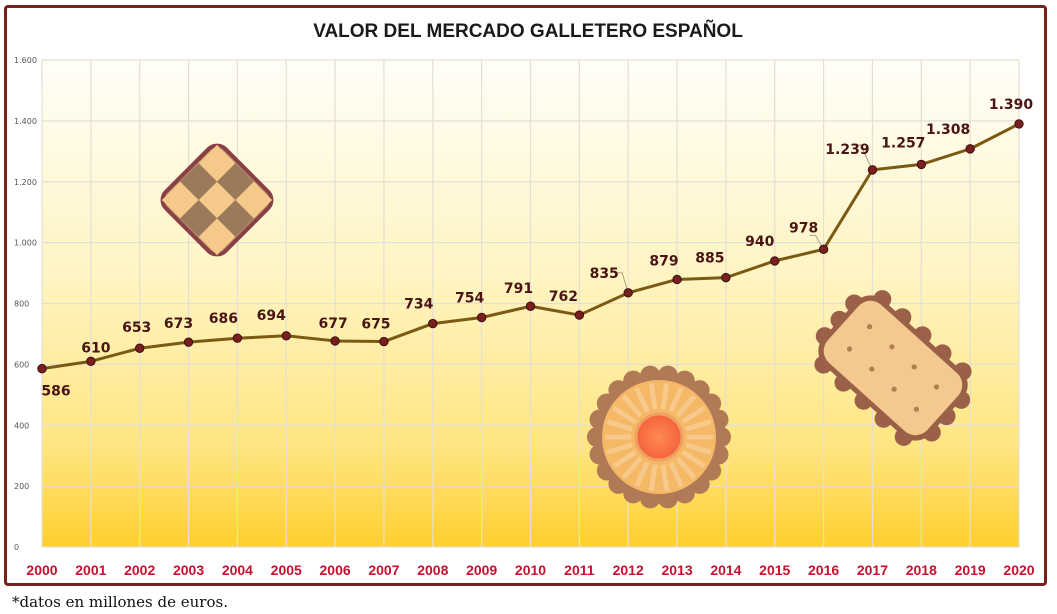  Describe the element at coordinates (21, 364) in the screenshot. I see `y-tick-label: 600` at that location.